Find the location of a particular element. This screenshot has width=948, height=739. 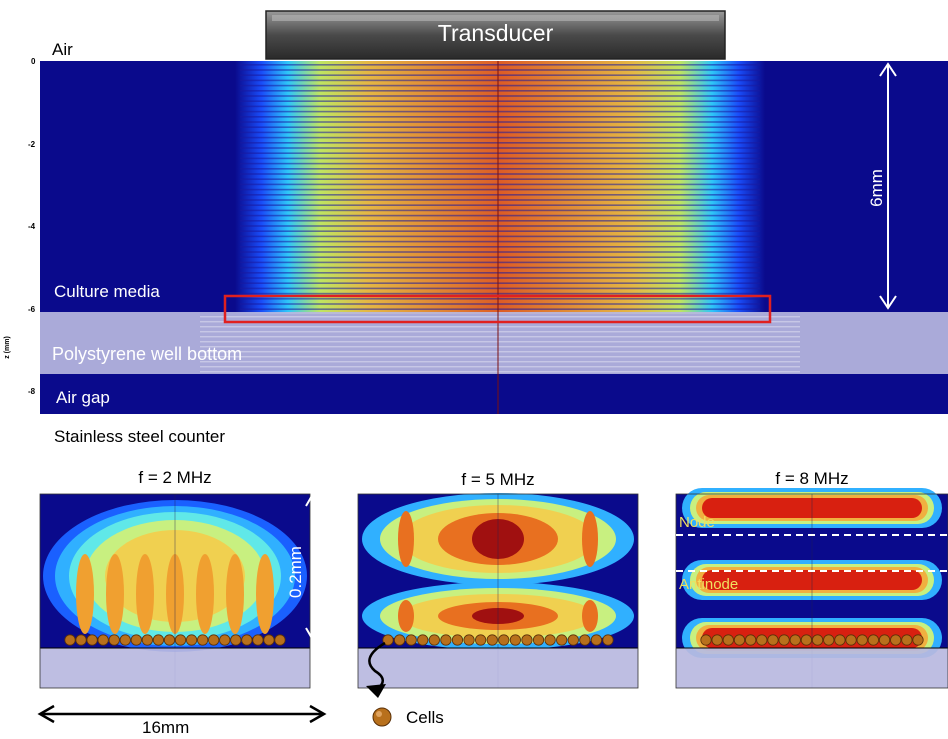

dimension-6mm-arrow is located at coordinates (888, 186).